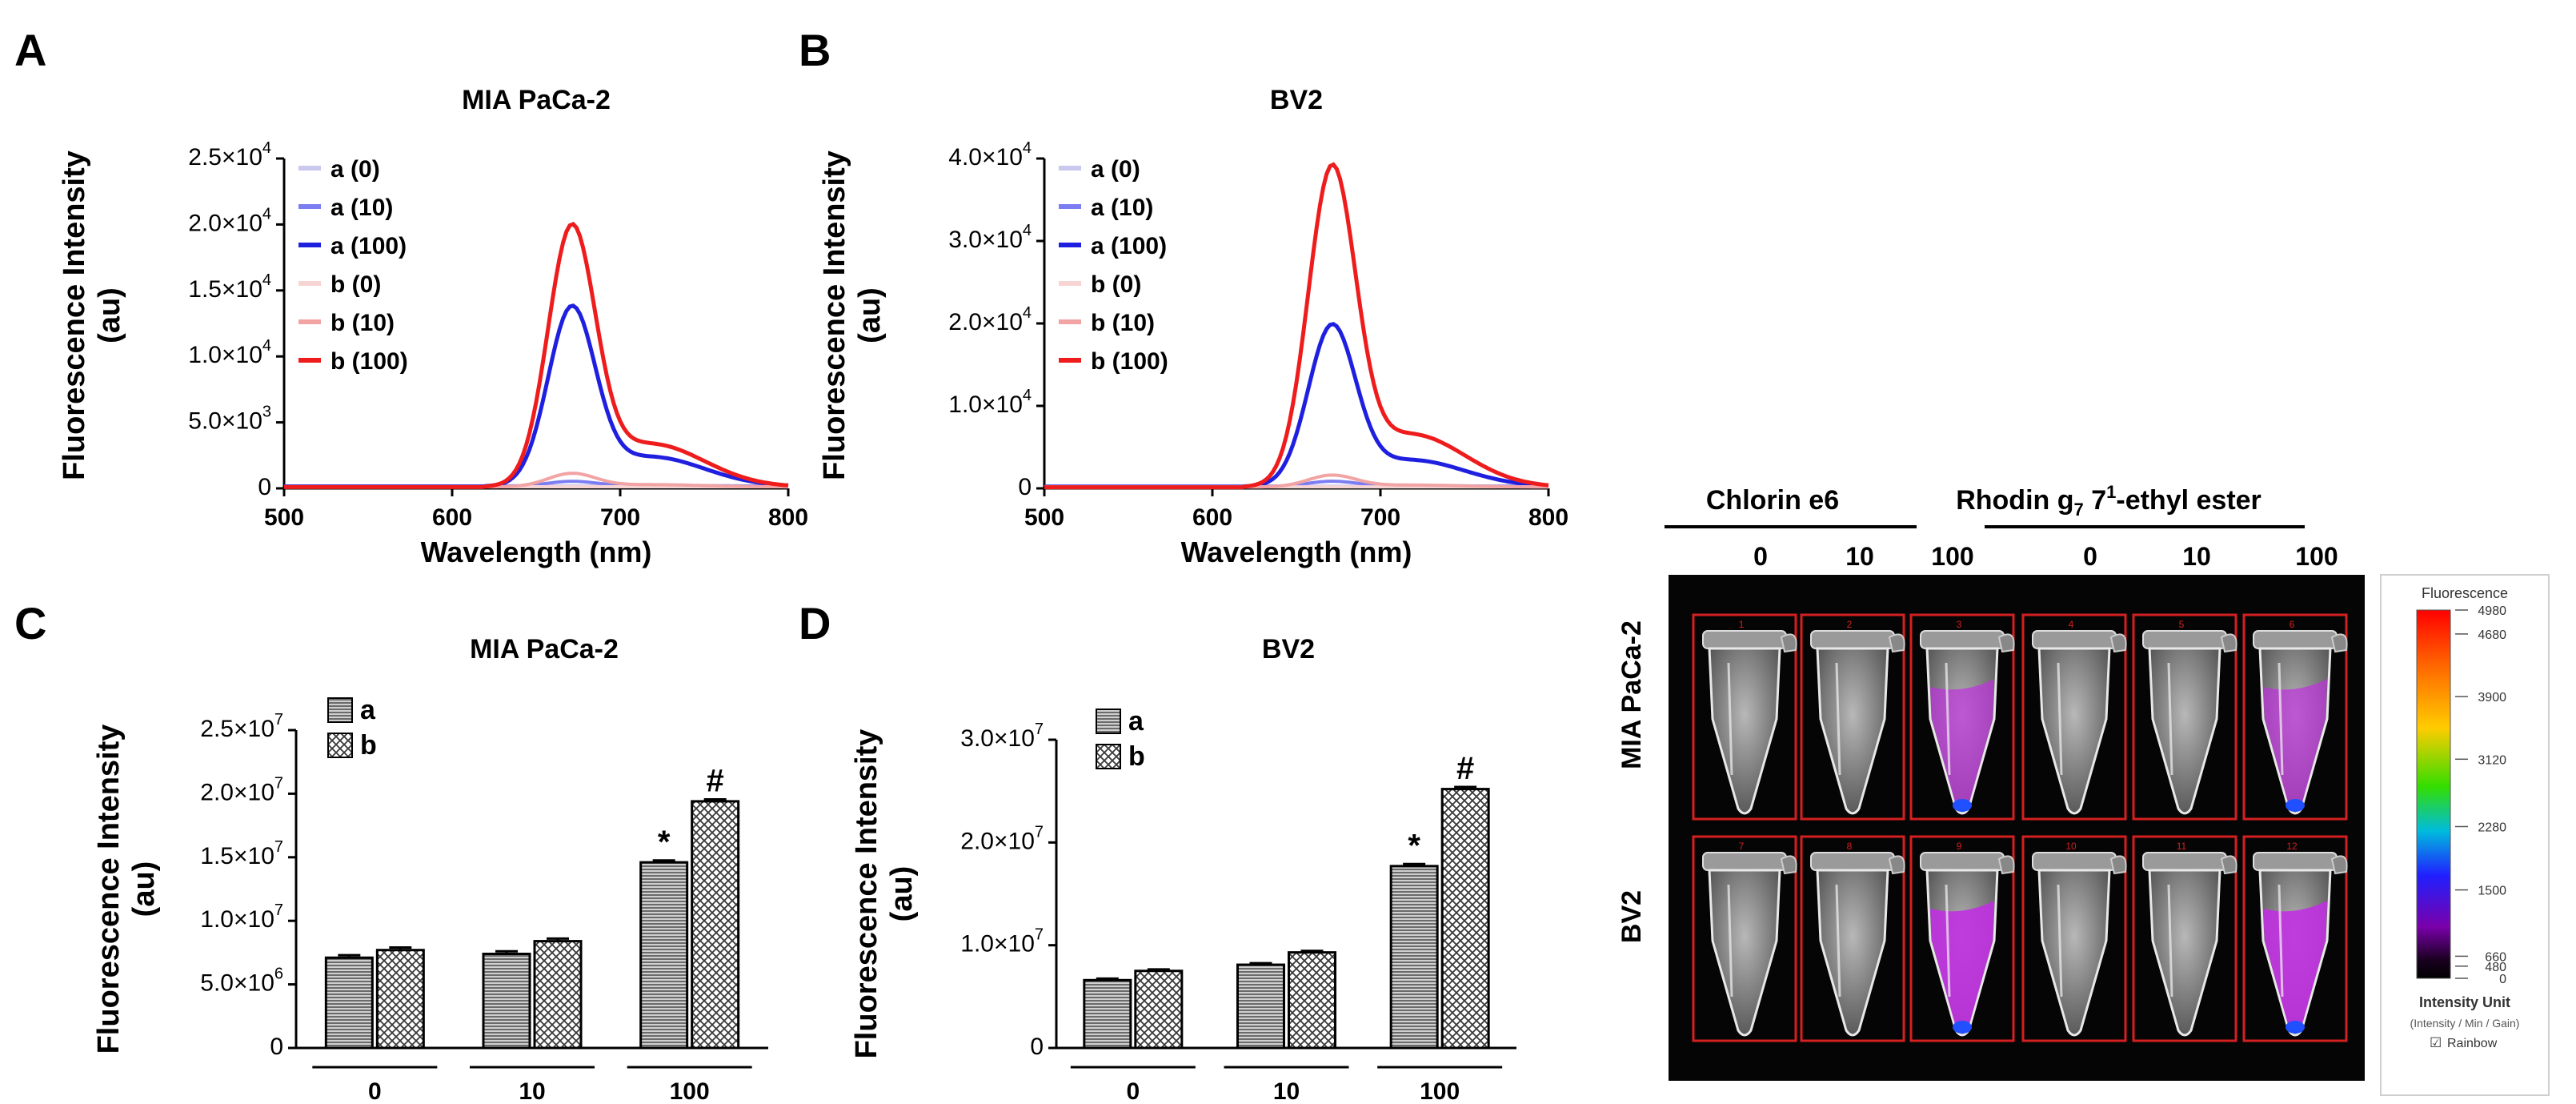  Describe the element at coordinates (356, 284) in the screenshot. I see `legend-label: b (0)` at that location.